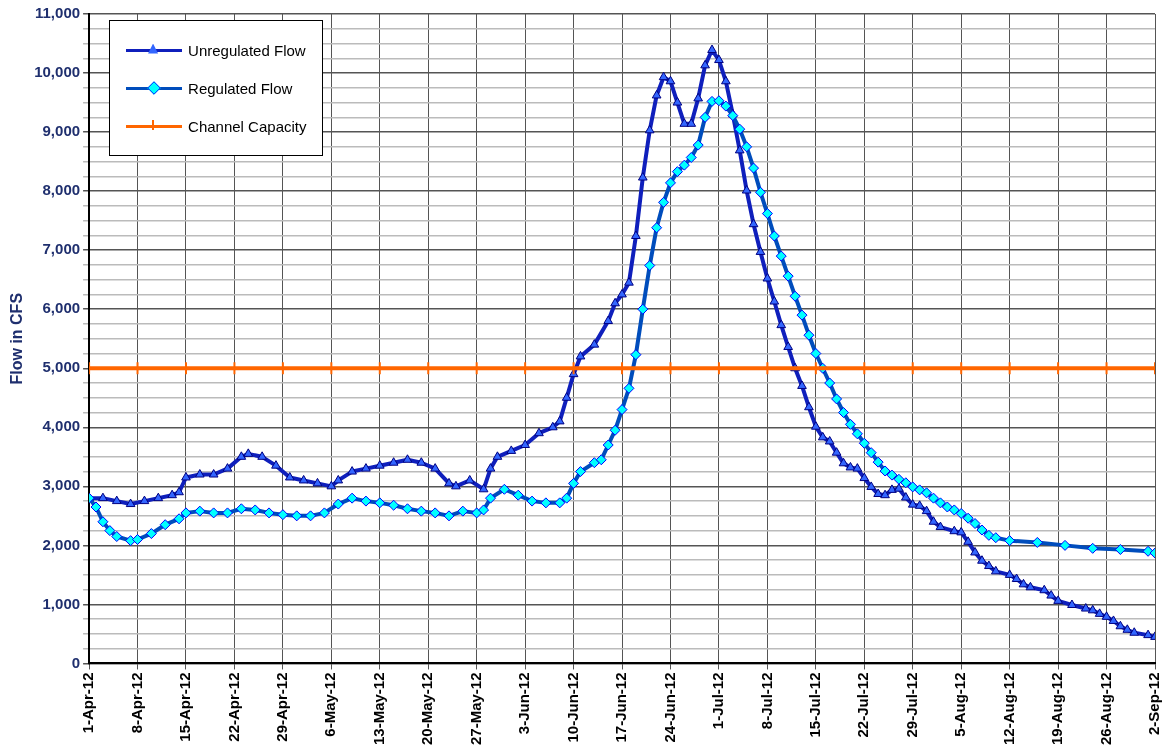  Describe the element at coordinates (233, 707) in the screenshot. I see `x-tick-label: 22-Apr-12` at that location.